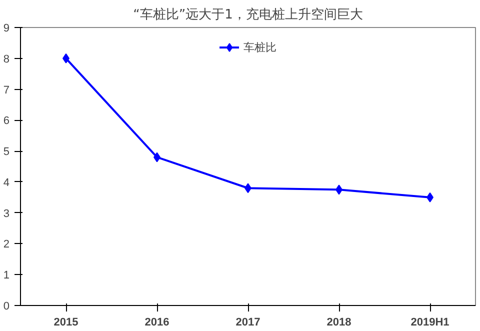  Describe the element at coordinates (6, 152) in the screenshot. I see `y-tick-label: 5` at that location.